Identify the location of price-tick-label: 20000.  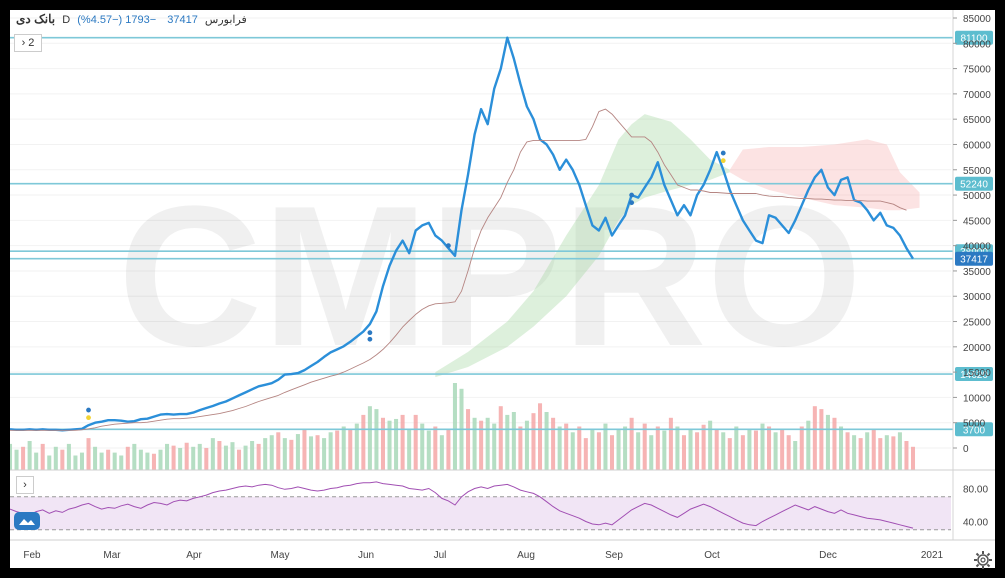
(977, 348).